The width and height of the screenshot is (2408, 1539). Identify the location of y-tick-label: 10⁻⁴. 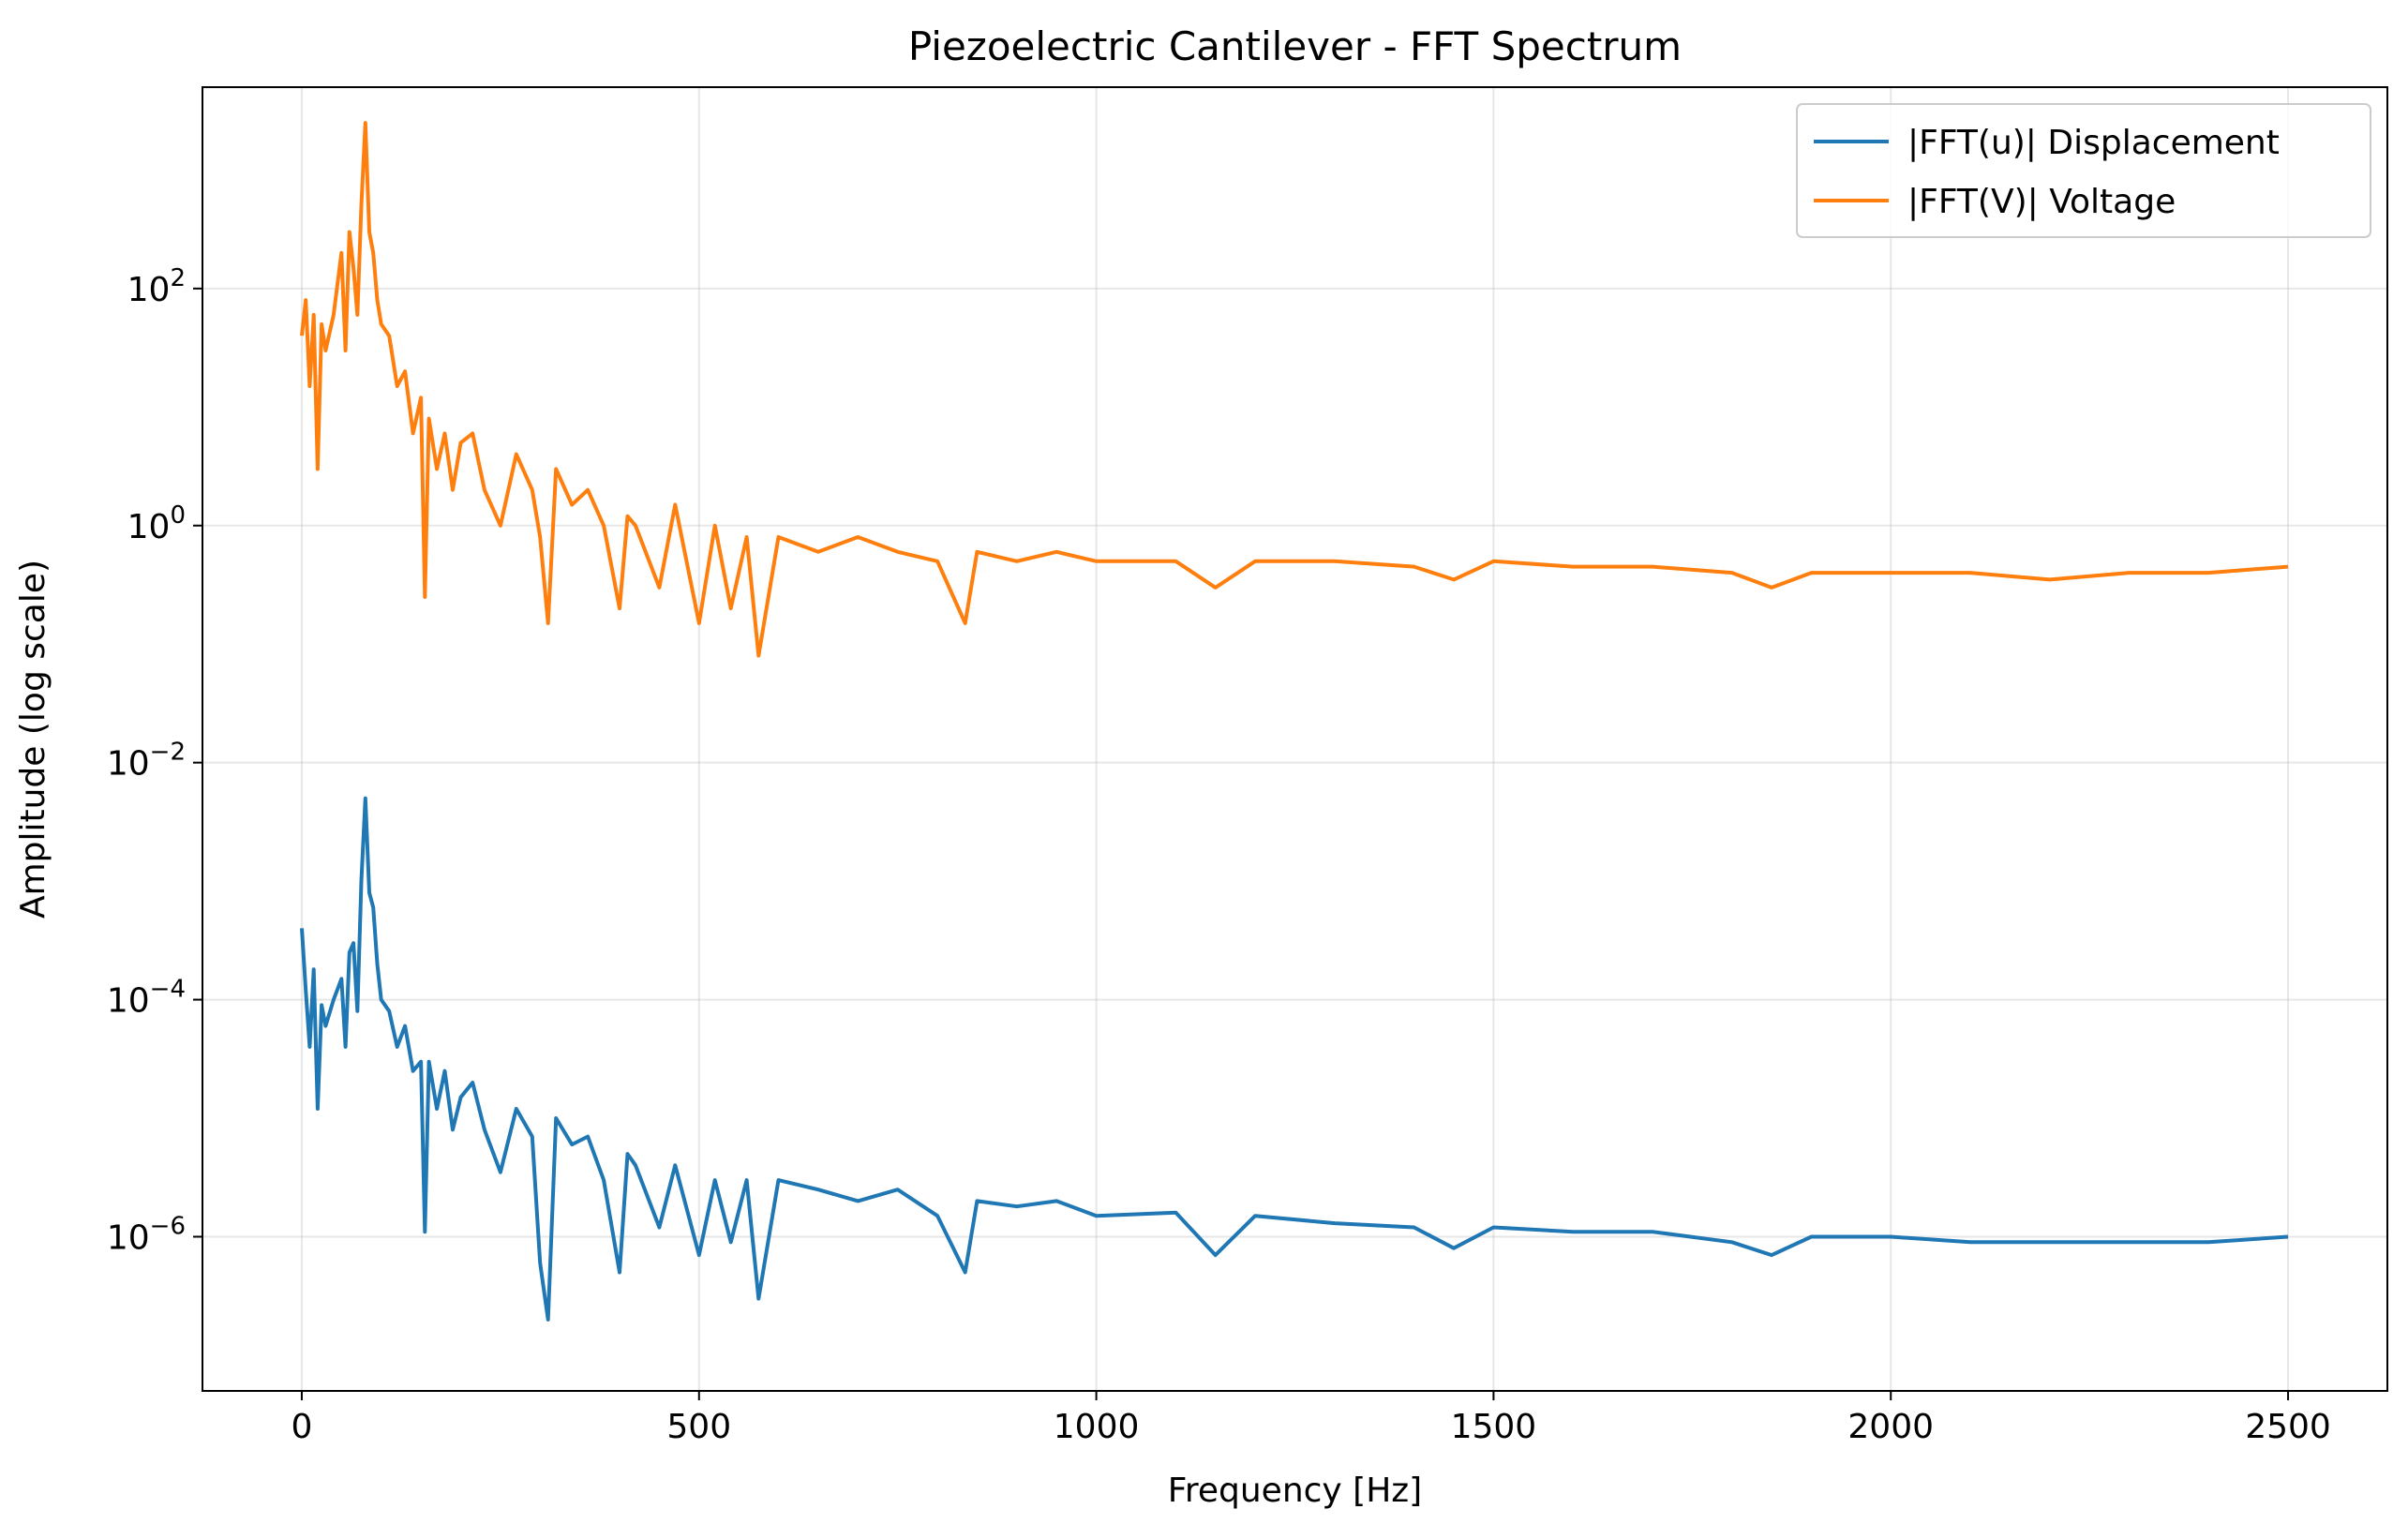
(146, 999).